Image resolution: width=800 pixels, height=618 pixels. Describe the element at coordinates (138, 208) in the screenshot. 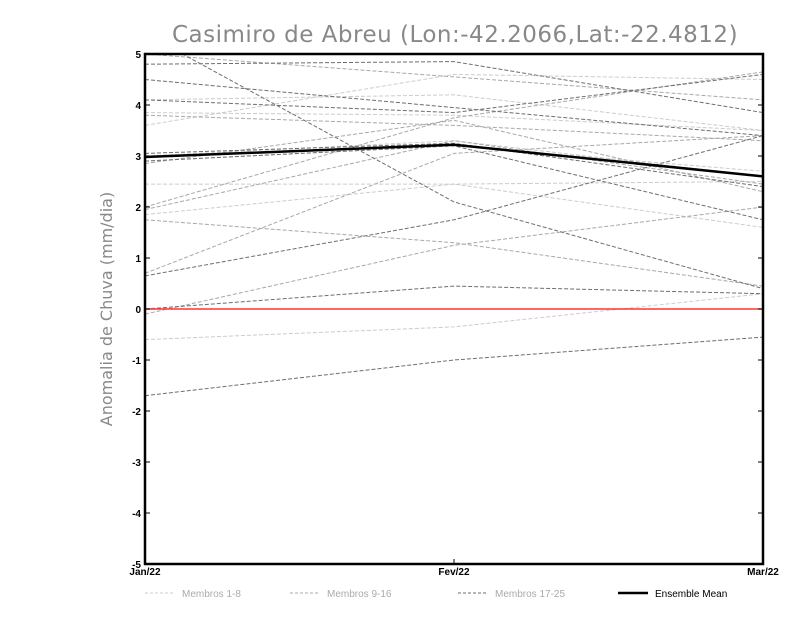

I see `y-tick-label: 2` at that location.